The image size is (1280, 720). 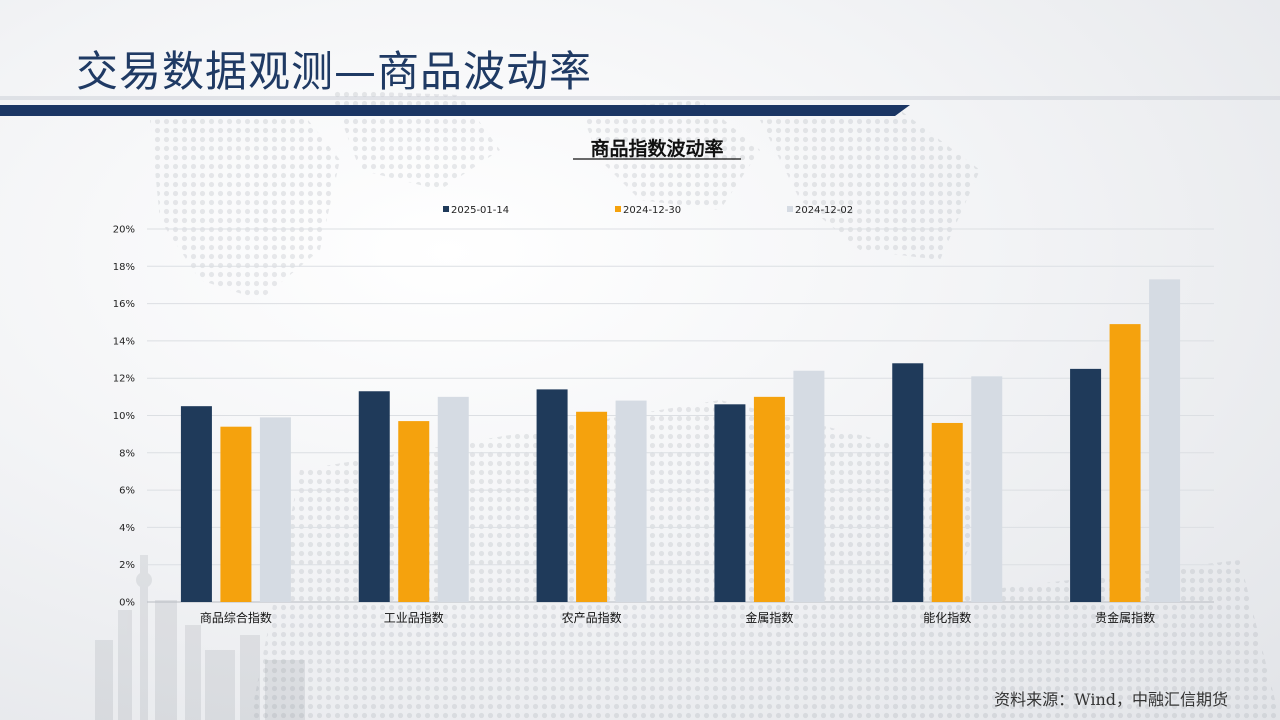 I want to click on y-axis-ticks: 0% 2% 4% 6% 8% 10% 12% 14% 16% 18% 20%, so click(x=124, y=417).